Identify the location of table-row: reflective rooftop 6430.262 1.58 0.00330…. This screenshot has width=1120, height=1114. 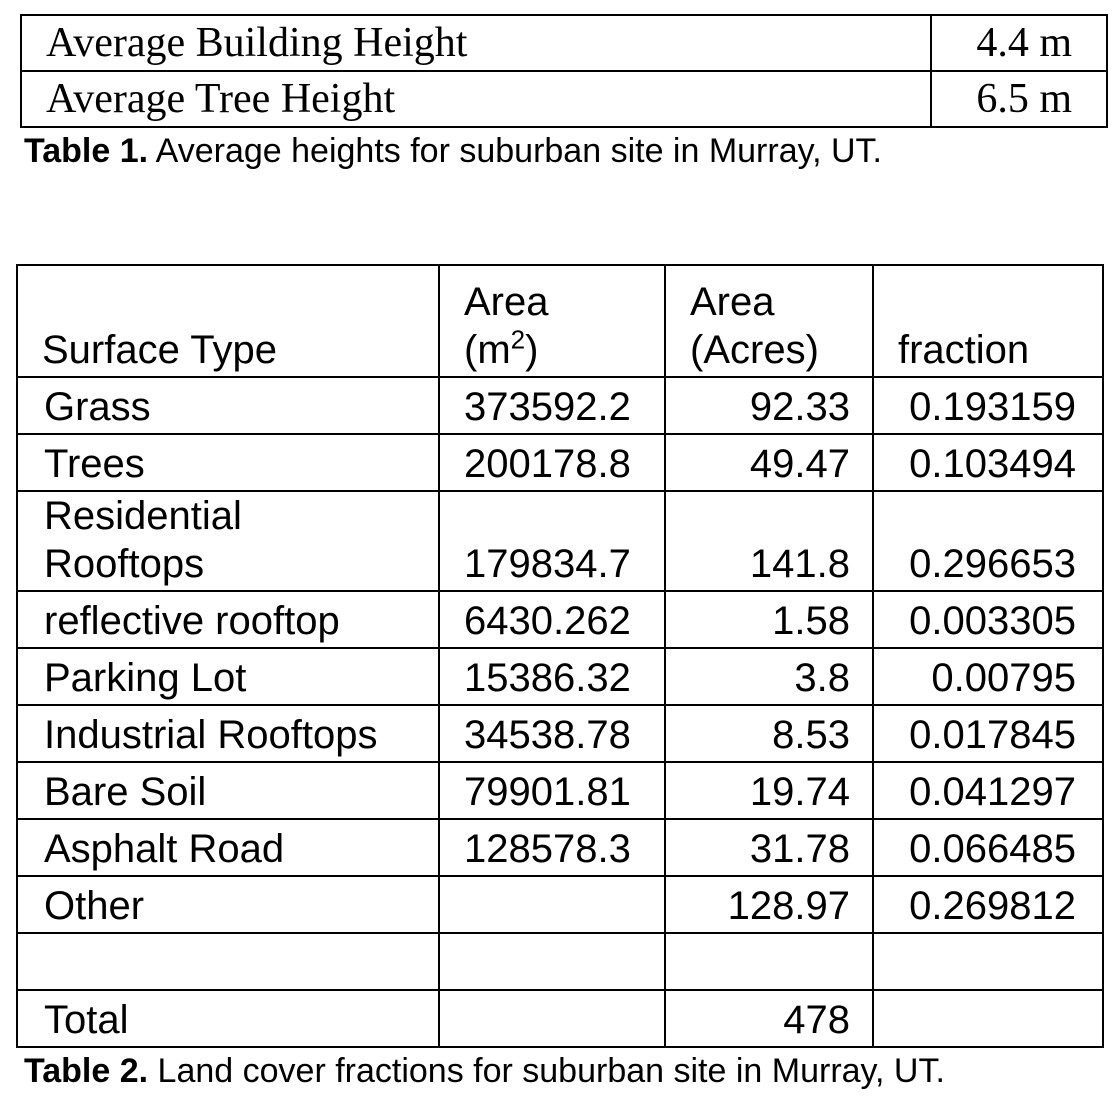
(560, 619).